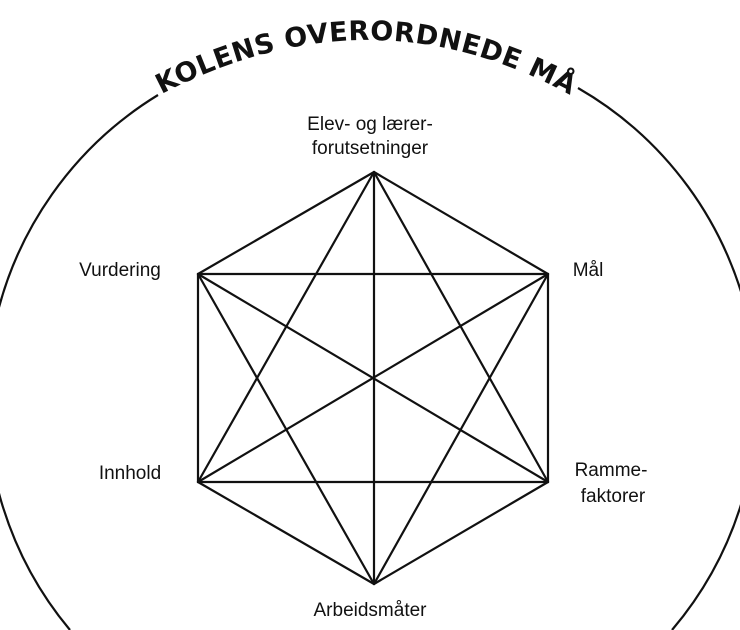 Image resolution: width=740 pixels, height=630 pixels. Describe the element at coordinates (613, 496) in the screenshot. I see `node-label-lower-right-line2: faktorer` at that location.